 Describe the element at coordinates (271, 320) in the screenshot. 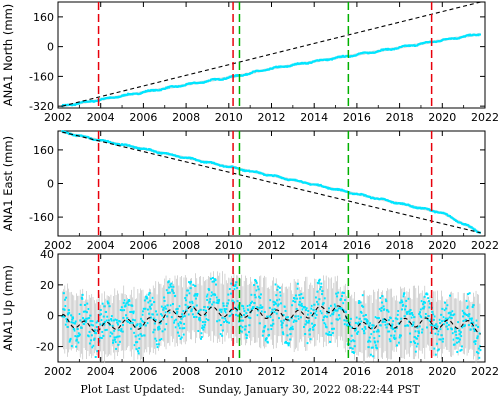

I see `fit-line` at that location.